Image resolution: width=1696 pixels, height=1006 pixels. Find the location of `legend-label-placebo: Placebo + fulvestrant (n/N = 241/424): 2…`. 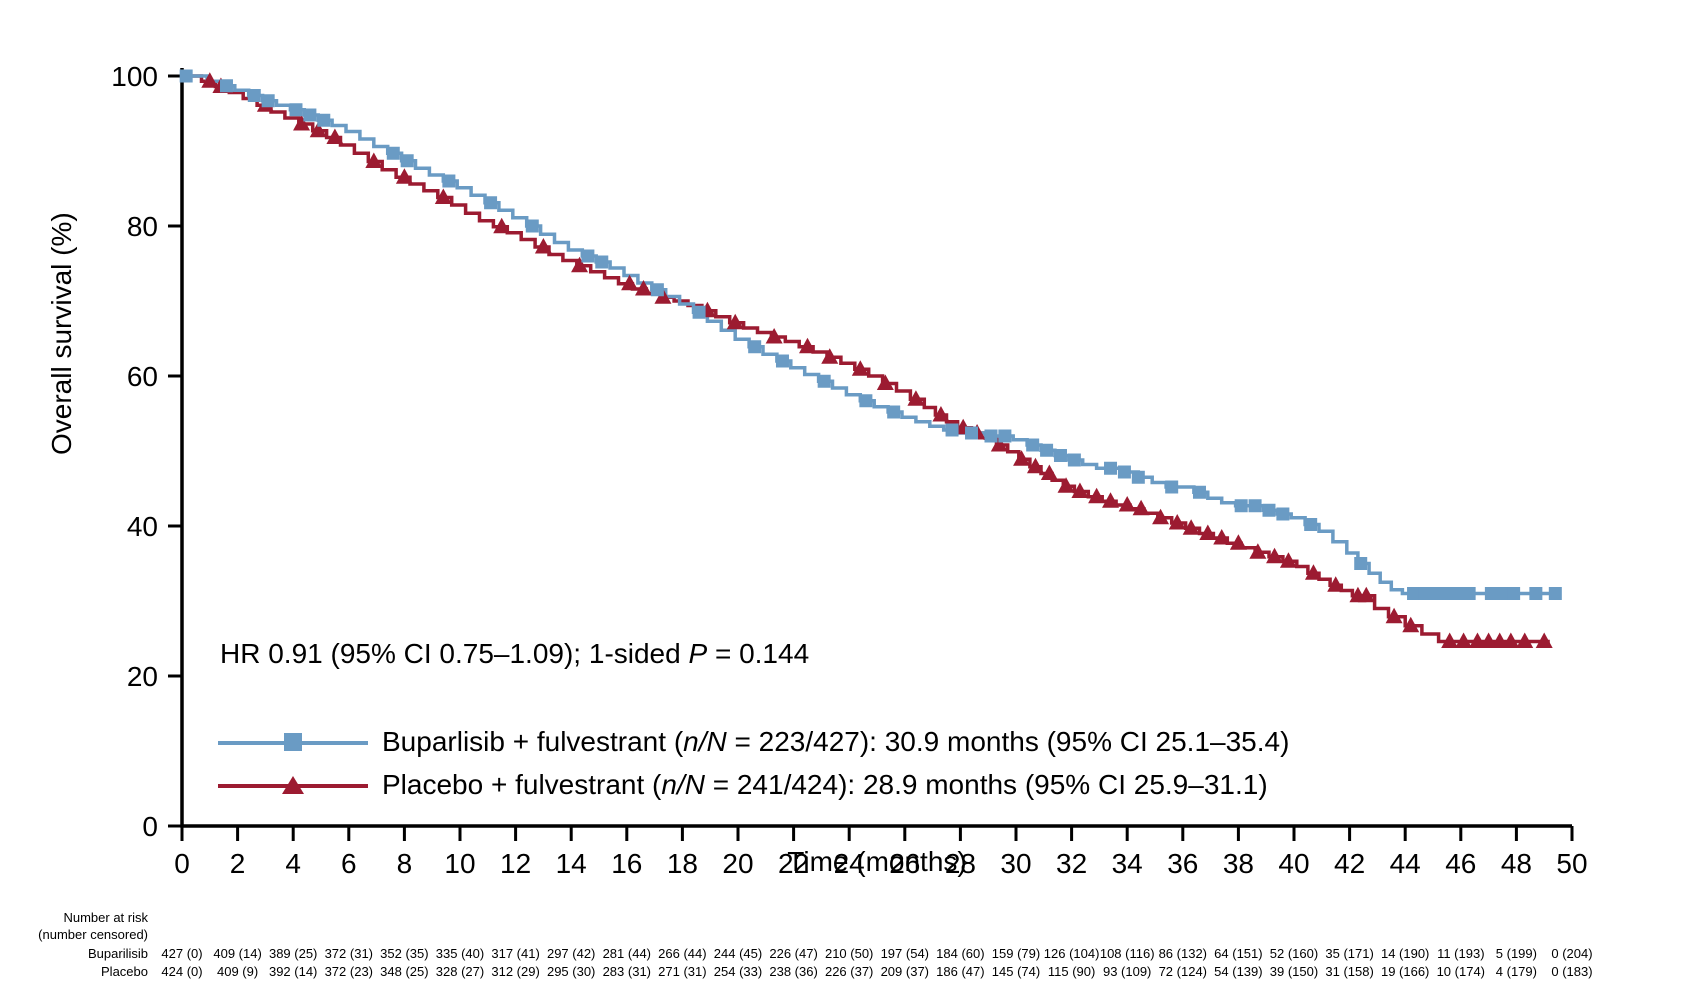

legend-label-placebo: Placebo + fulvestrant (n/N = 241/424): 2… is located at coordinates (825, 785).